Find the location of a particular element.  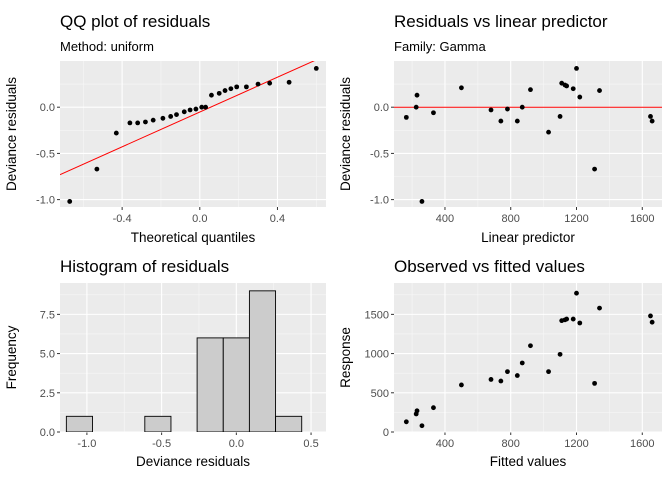

x-tick-label: 1600 is located at coordinates (642, 219).